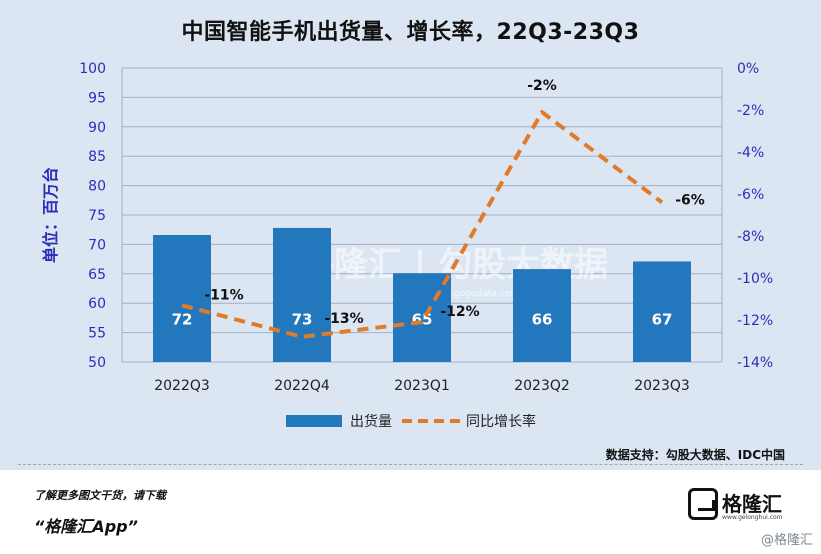  Describe the element at coordinates (755, 279) in the screenshot. I see `y2-tick-label: -10%` at that location.